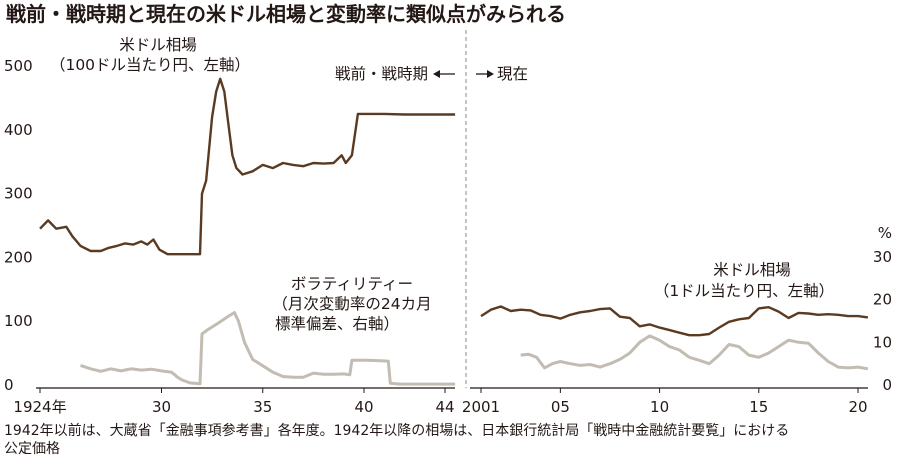 The height and width of the screenshot is (463, 900). Describe the element at coordinates (352, 284) in the screenshot. I see `annotation-volatility-1: ボラティリティー` at that location.